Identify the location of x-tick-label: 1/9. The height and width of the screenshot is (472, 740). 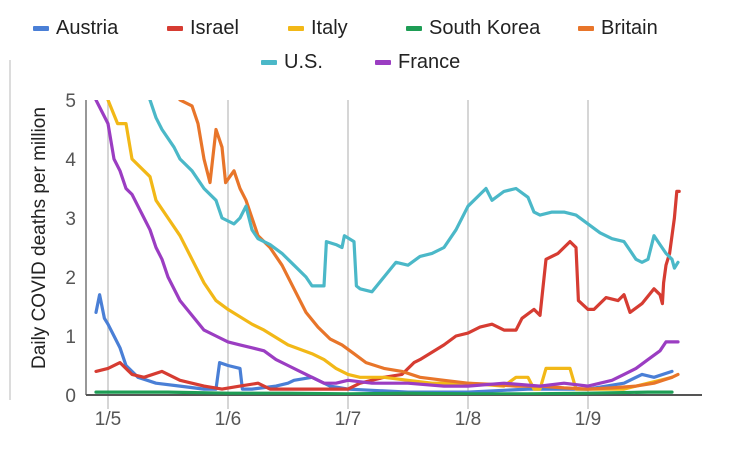
(588, 419).